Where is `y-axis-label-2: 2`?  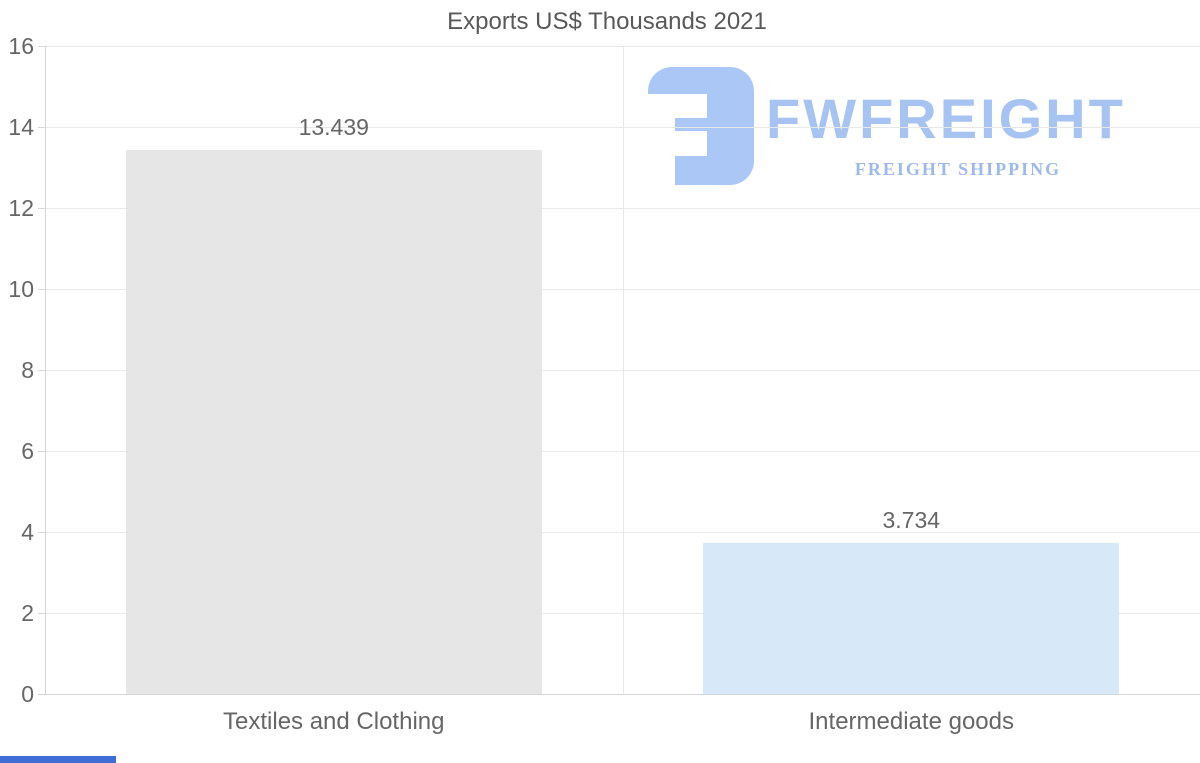 y-axis-label-2: 2 is located at coordinates (27, 613).